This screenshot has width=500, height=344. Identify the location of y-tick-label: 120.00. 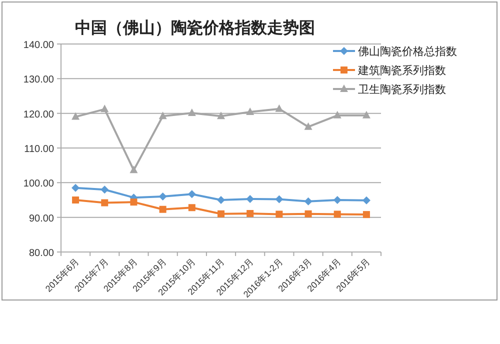
(38, 114).